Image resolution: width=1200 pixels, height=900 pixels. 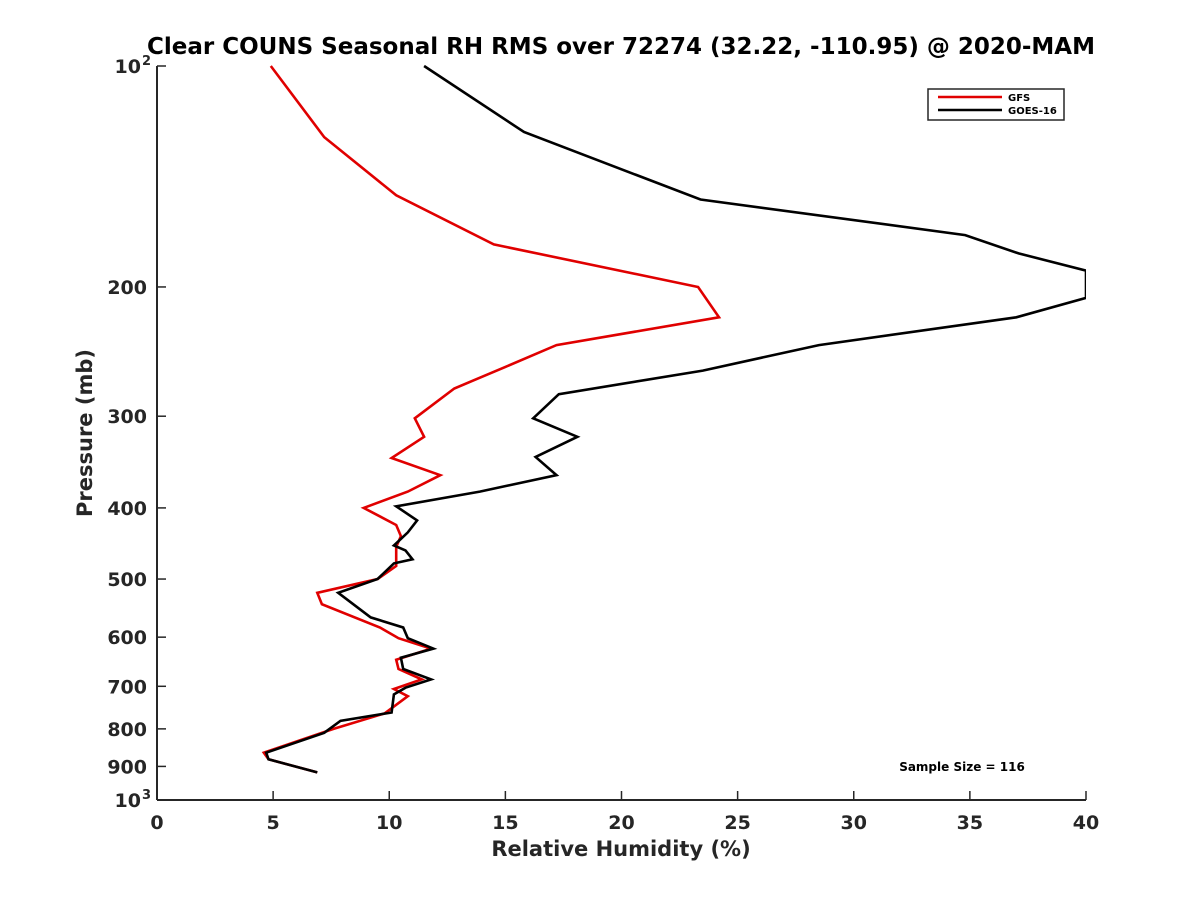 I want to click on y-tick-label: 800, so click(x=127, y=730).